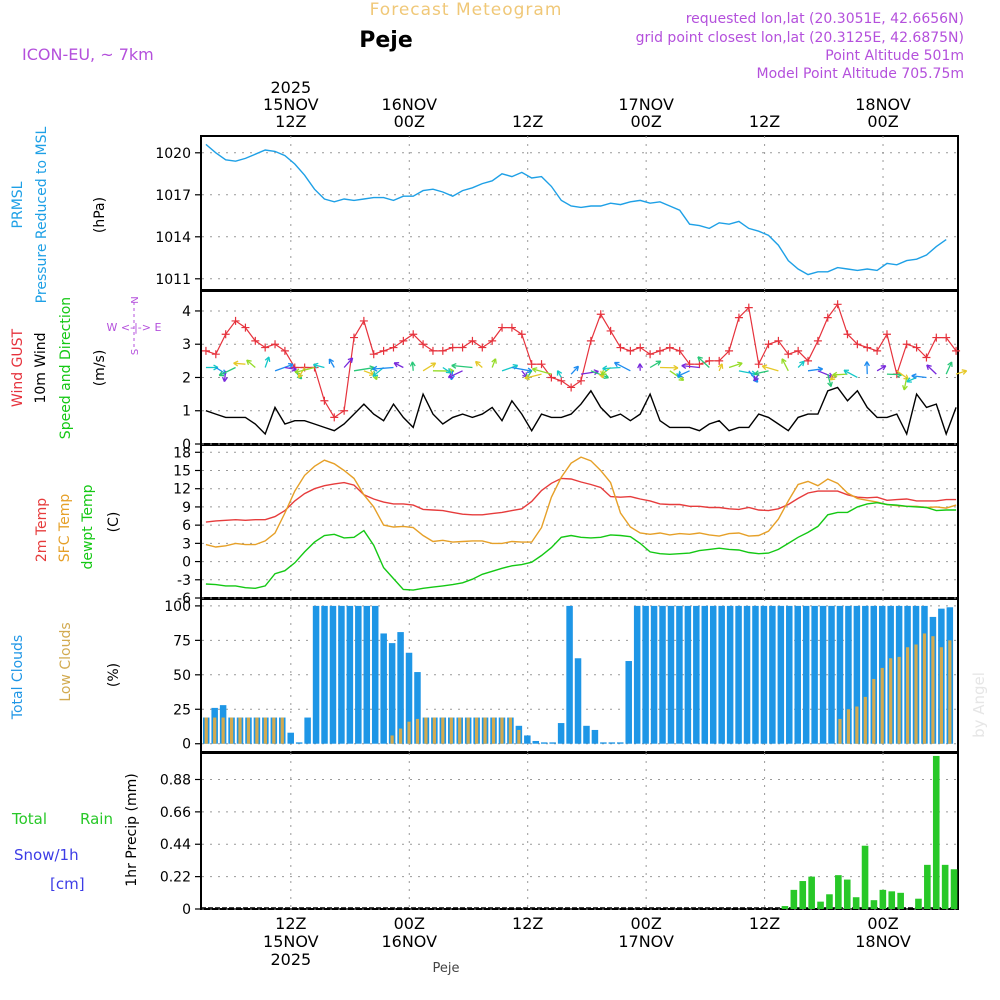 This screenshot has width=1000, height=1000. Describe the element at coordinates (173, 196) in the screenshot. I see `pressure-ytick-label: 1017` at that location.